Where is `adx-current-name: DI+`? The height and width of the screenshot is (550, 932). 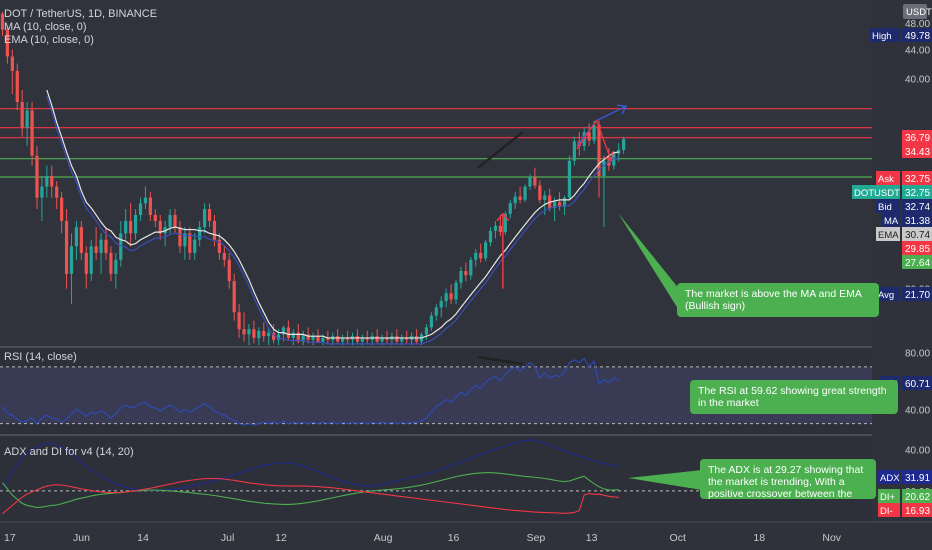
adx-current-name: DI+ is located at coordinates (888, 497).